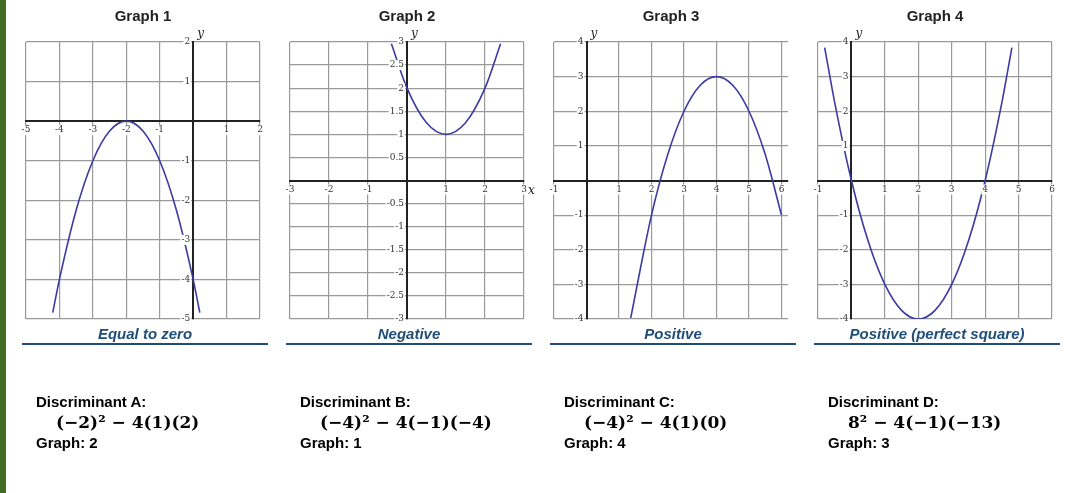  What do you see at coordinates (671, 16) in the screenshot?
I see `chart-title: Graph 3` at bounding box center [671, 16].